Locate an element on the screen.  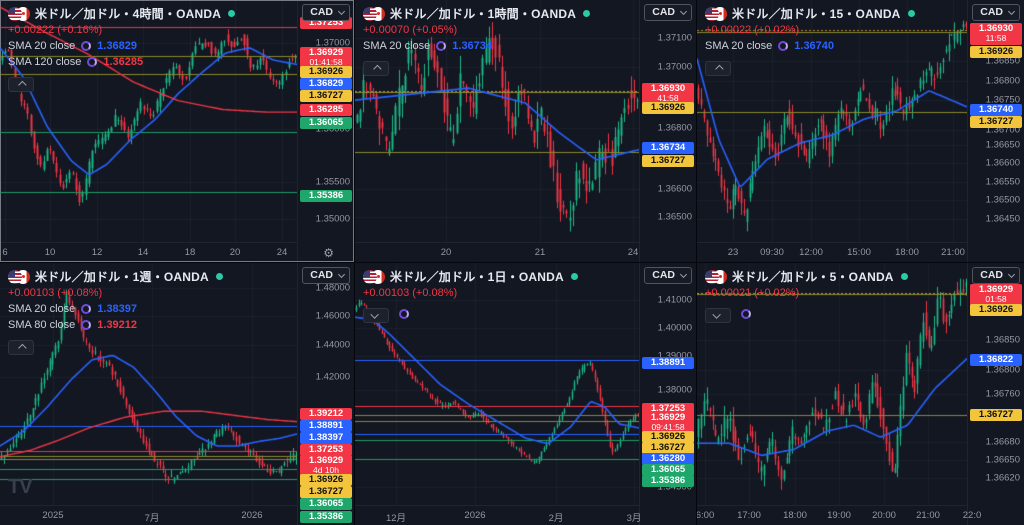
symbol-title: 米ドル／加ドル・1日・OANDA is located at coordinates (477, 277).